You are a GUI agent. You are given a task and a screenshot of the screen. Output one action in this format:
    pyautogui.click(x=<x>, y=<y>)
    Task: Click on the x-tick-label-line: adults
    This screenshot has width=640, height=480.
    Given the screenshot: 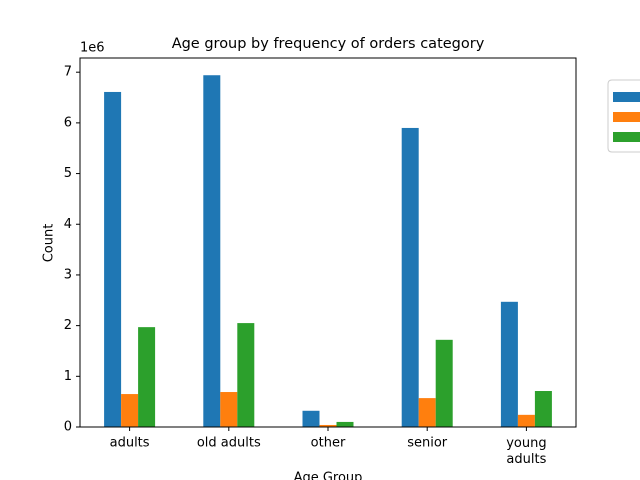 What is the action you would take?
    pyautogui.click(x=526, y=459)
    